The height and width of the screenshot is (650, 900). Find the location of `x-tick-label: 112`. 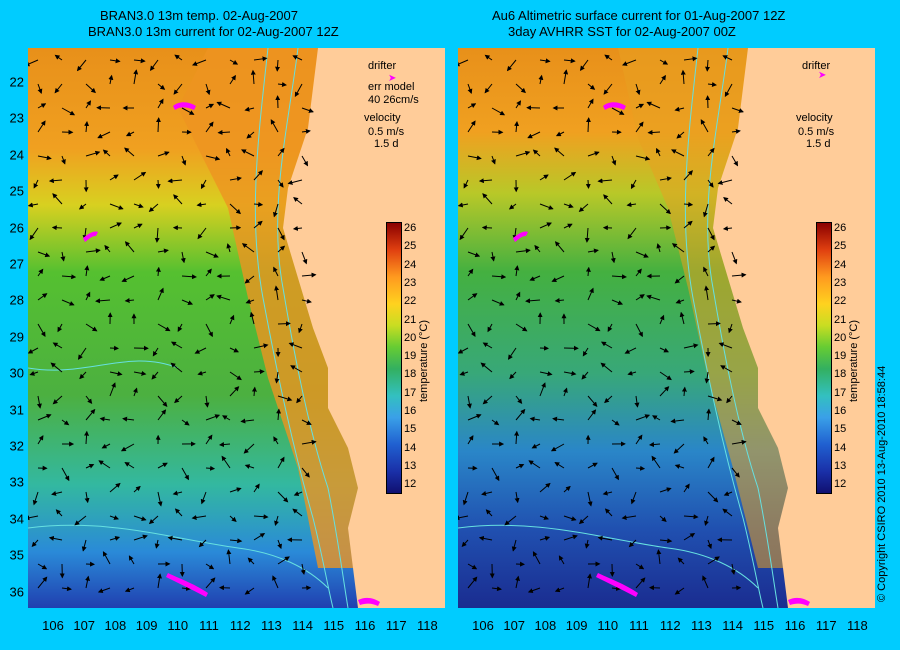

x-tick-label: 112 is located at coordinates (240, 625).